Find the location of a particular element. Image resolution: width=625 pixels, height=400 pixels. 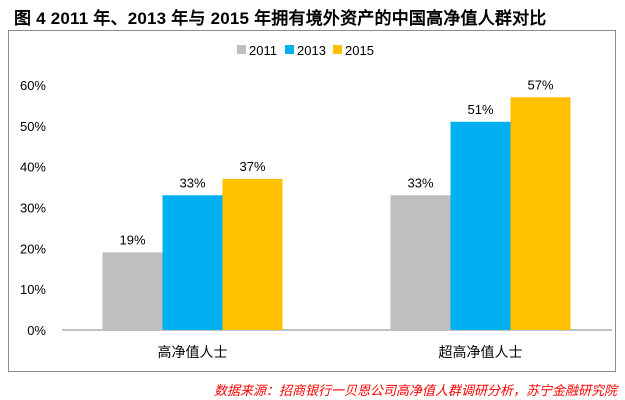

data-label: 57% is located at coordinates (540, 84).